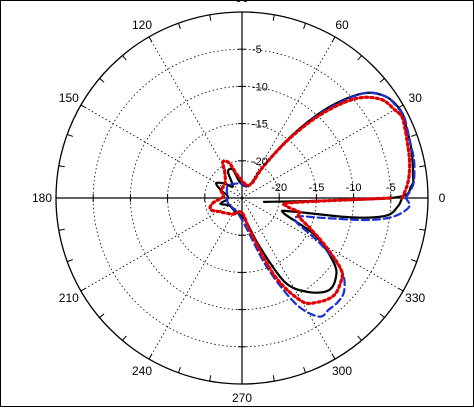 The image size is (474, 408). I want to click on radial-label-up: -15, so click(260, 125).